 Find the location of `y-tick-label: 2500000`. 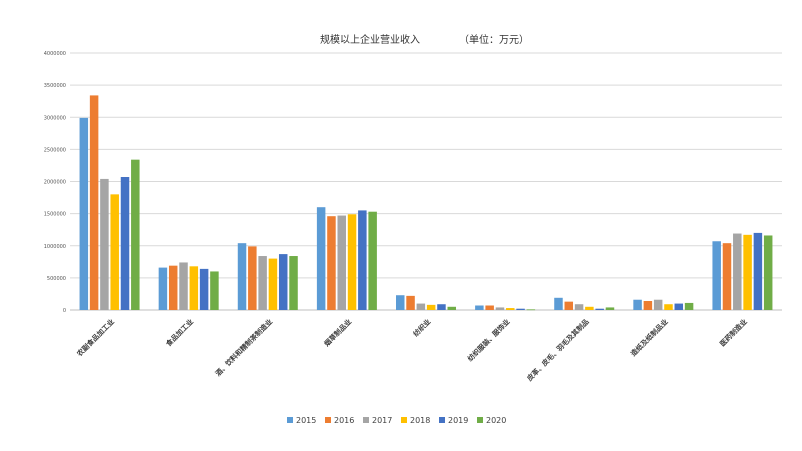

y-tick-label: 2500000 is located at coordinates (55, 150).